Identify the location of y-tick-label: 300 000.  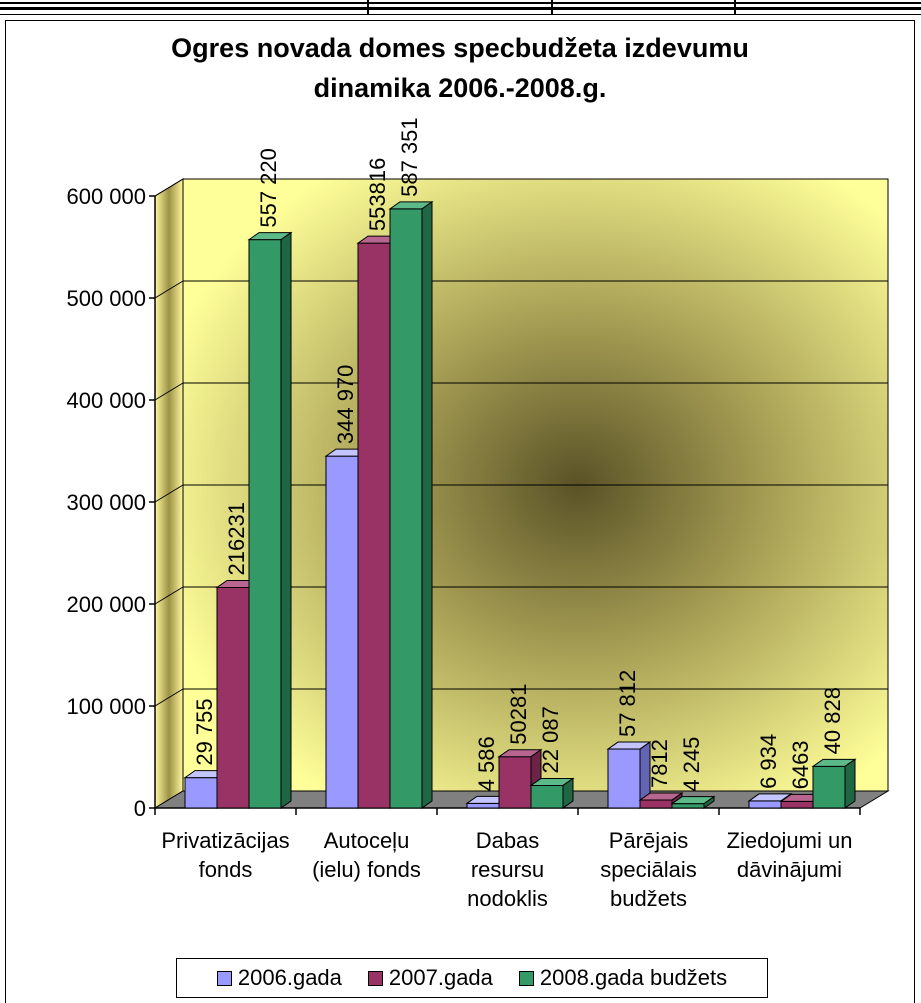
(106, 502).